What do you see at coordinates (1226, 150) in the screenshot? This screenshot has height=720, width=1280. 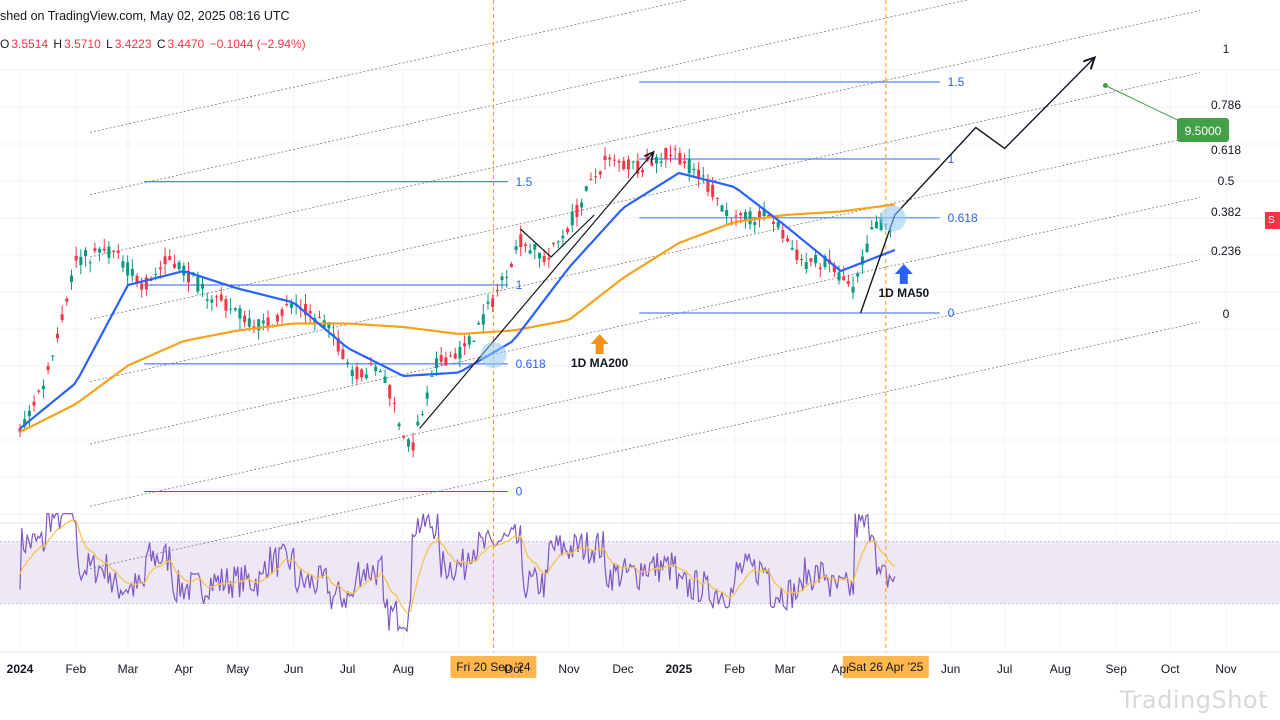 I see `channel-level-label: 0.618` at bounding box center [1226, 150].